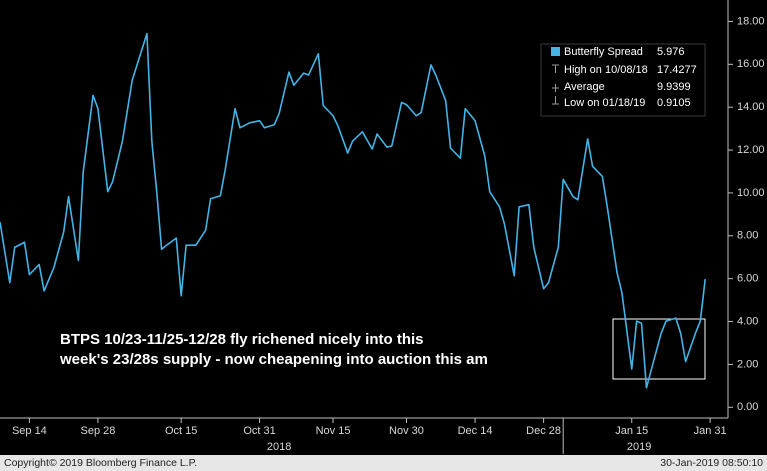 This screenshot has width=767, height=471. What do you see at coordinates (98, 431) in the screenshot?
I see `x-tick-label: Sep 28` at bounding box center [98, 431].